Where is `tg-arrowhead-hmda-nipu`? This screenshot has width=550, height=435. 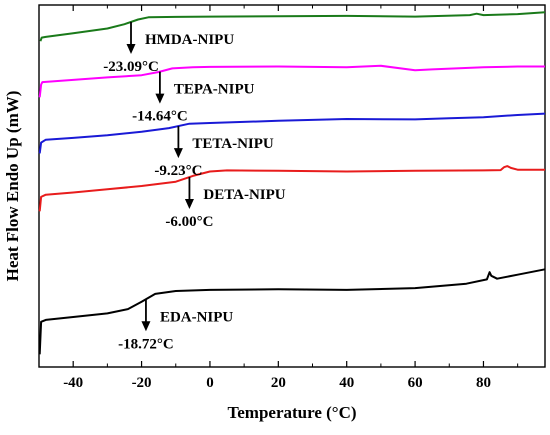 tg-arrowhead-hmda-nipu is located at coordinates (131, 48).